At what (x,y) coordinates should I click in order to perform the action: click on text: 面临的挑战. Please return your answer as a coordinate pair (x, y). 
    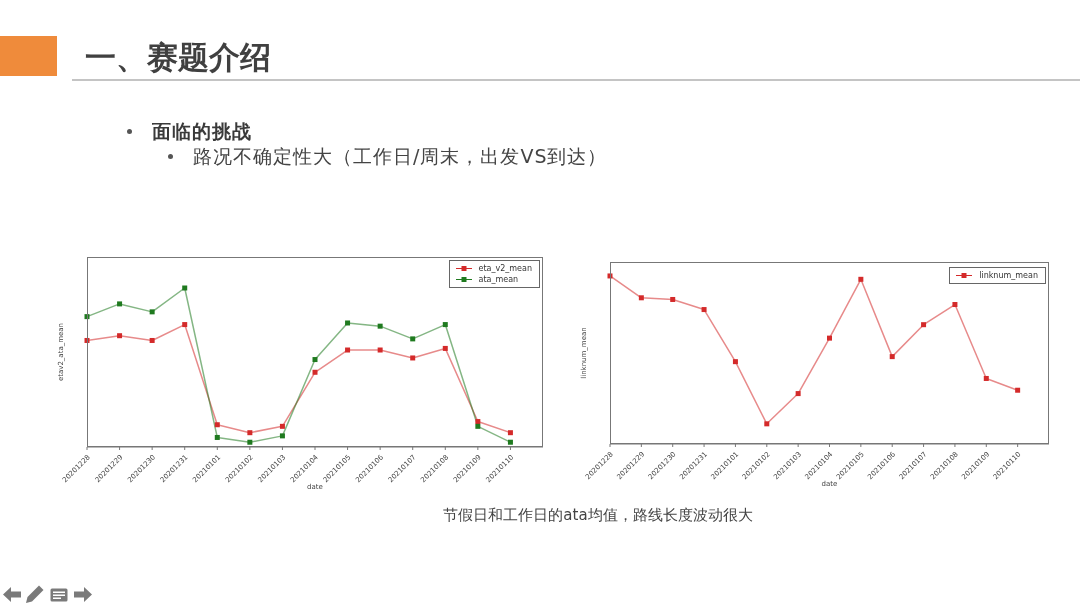
    Looking at the image, I should click on (202, 131).